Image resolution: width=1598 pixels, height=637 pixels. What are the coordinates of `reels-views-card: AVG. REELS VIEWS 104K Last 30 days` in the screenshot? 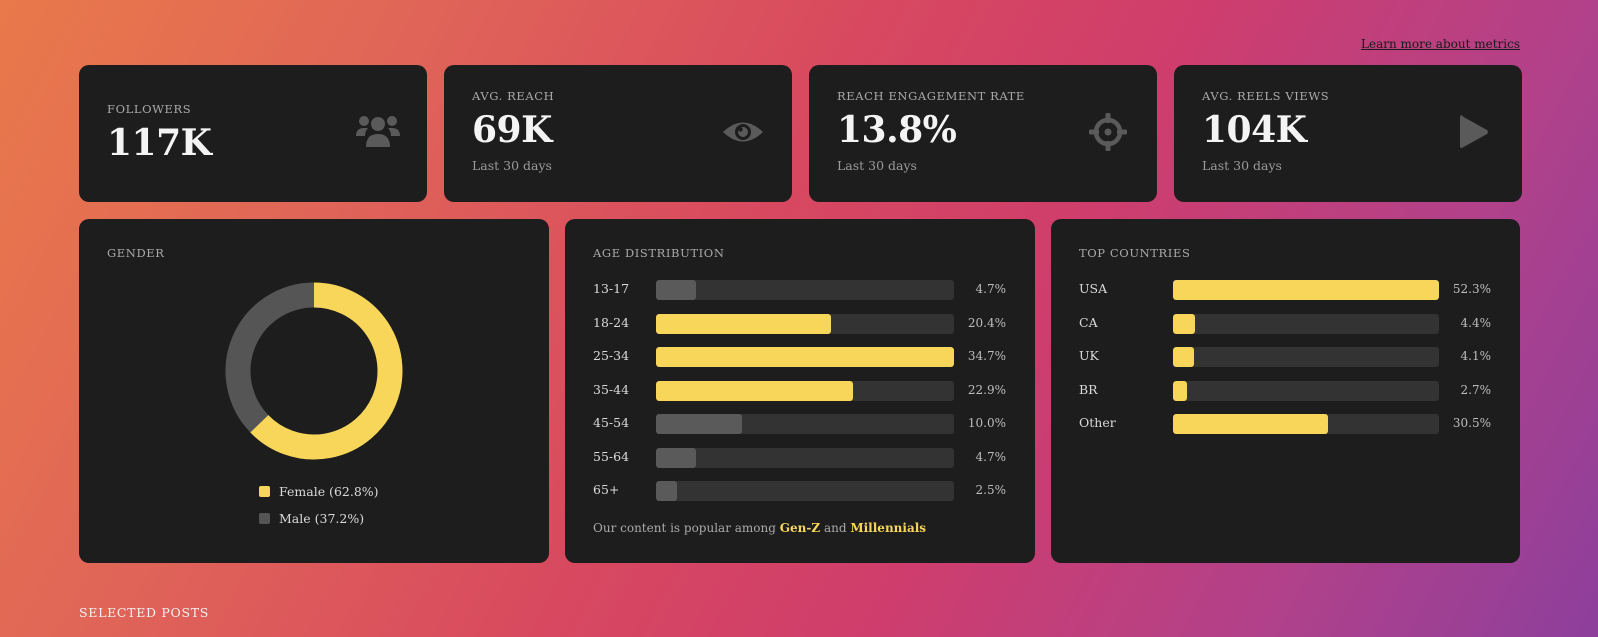 It's located at (1348, 133).